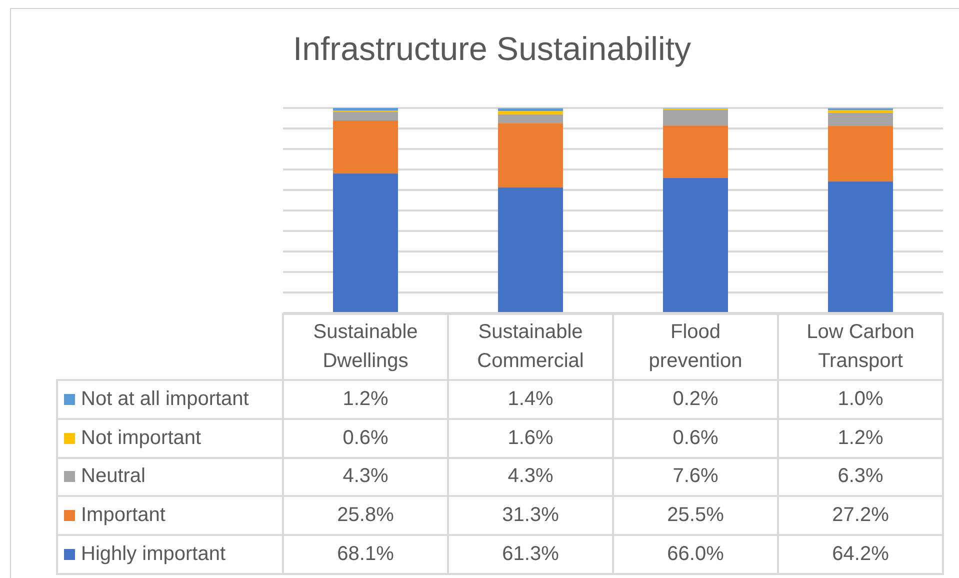  I want to click on legend-label: Neutral, so click(113, 476).